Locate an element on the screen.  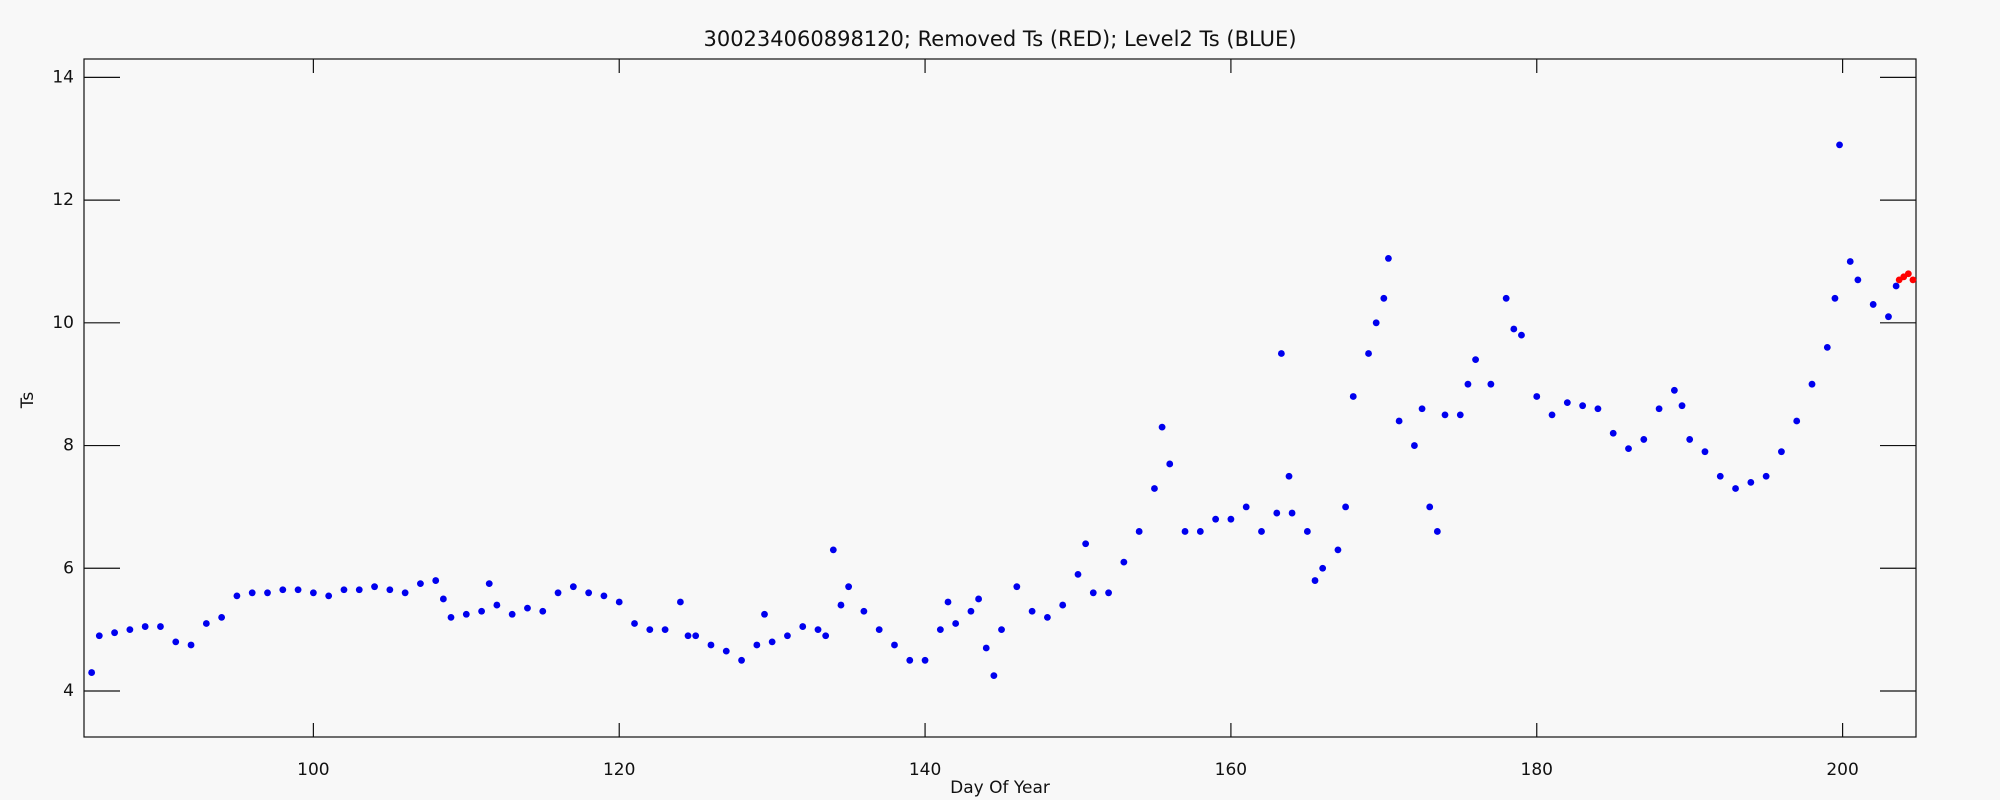
x-tick-label: 100 is located at coordinates (313, 770).